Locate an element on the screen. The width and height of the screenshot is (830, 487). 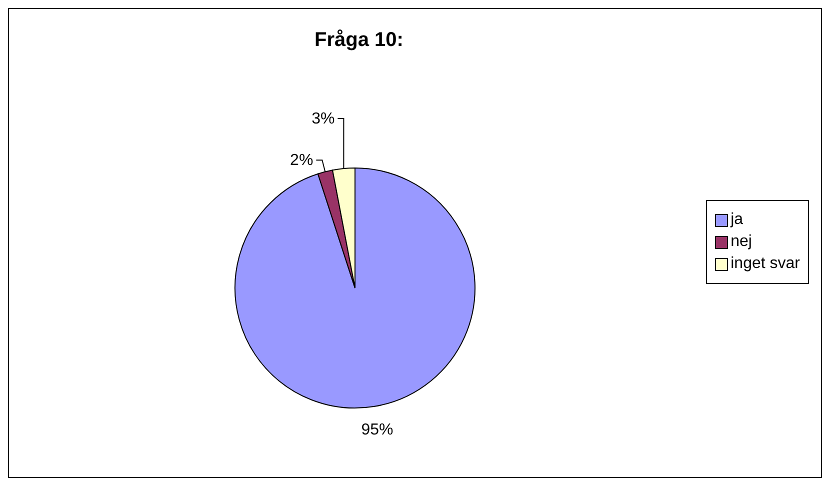
data-label: 2% is located at coordinates (302, 161).